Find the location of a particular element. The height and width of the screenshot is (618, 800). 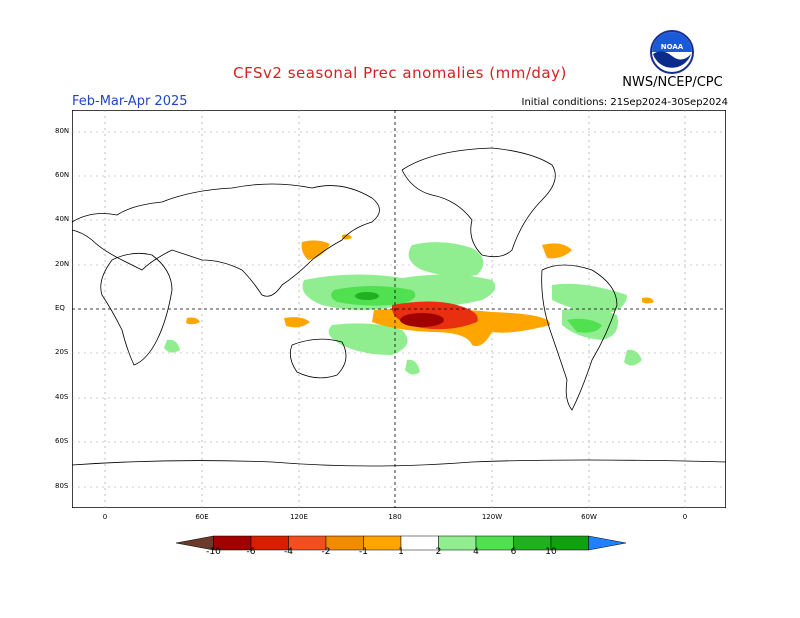

lon-label: 60W is located at coordinates (589, 517).